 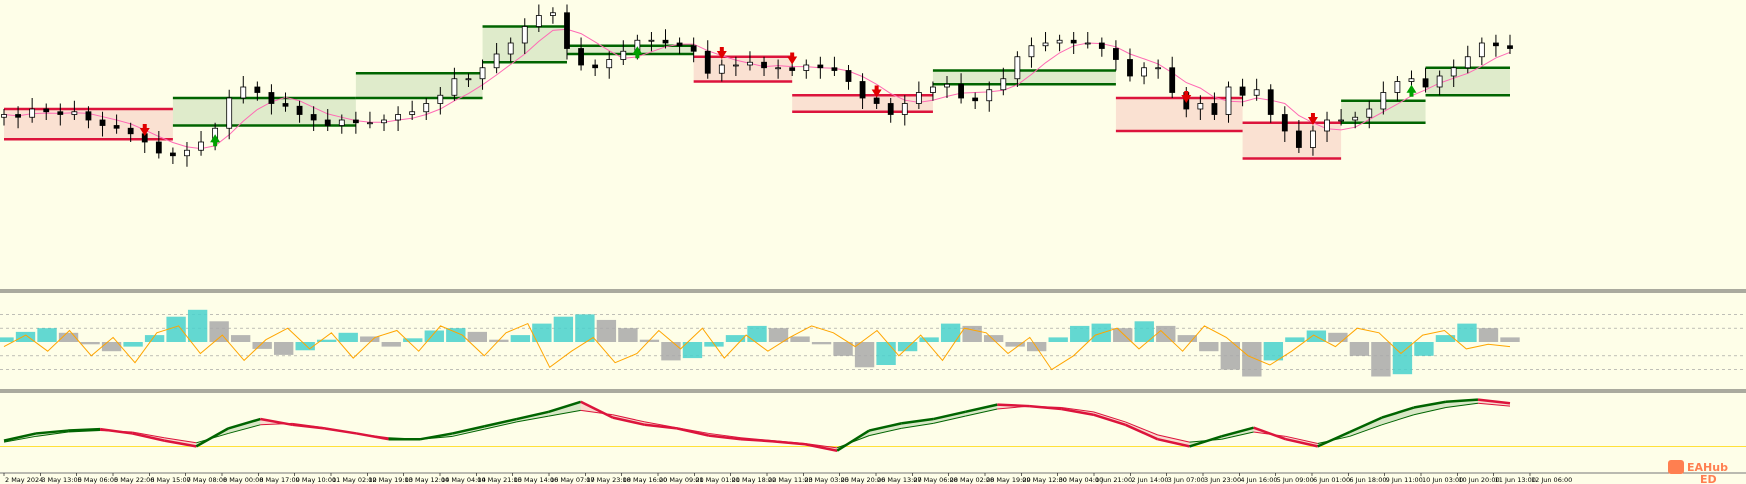 What do you see at coordinates (935, 480) in the screenshot?
I see `time-tick-label: 27 May 06:00` at bounding box center [935, 480].